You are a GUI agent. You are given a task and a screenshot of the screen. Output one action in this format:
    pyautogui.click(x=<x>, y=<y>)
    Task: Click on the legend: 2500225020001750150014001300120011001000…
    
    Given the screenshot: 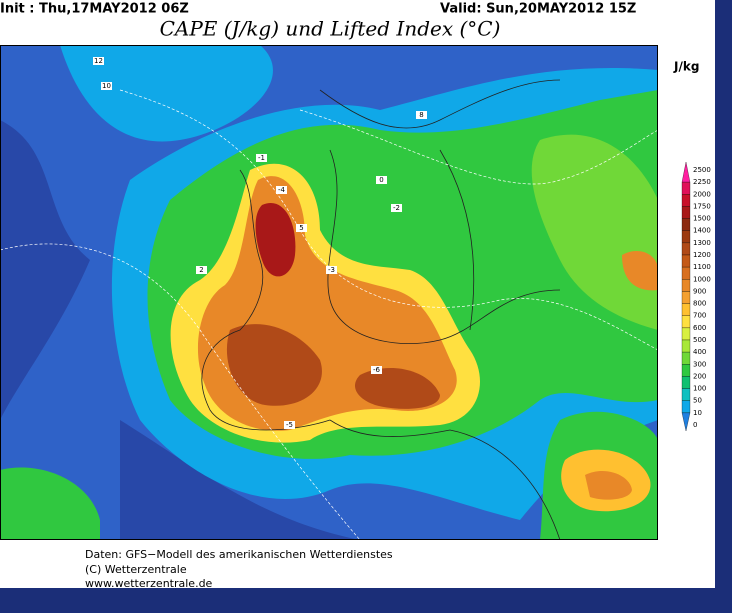 What is the action you would take?
    pyautogui.click(x=696, y=296)
    